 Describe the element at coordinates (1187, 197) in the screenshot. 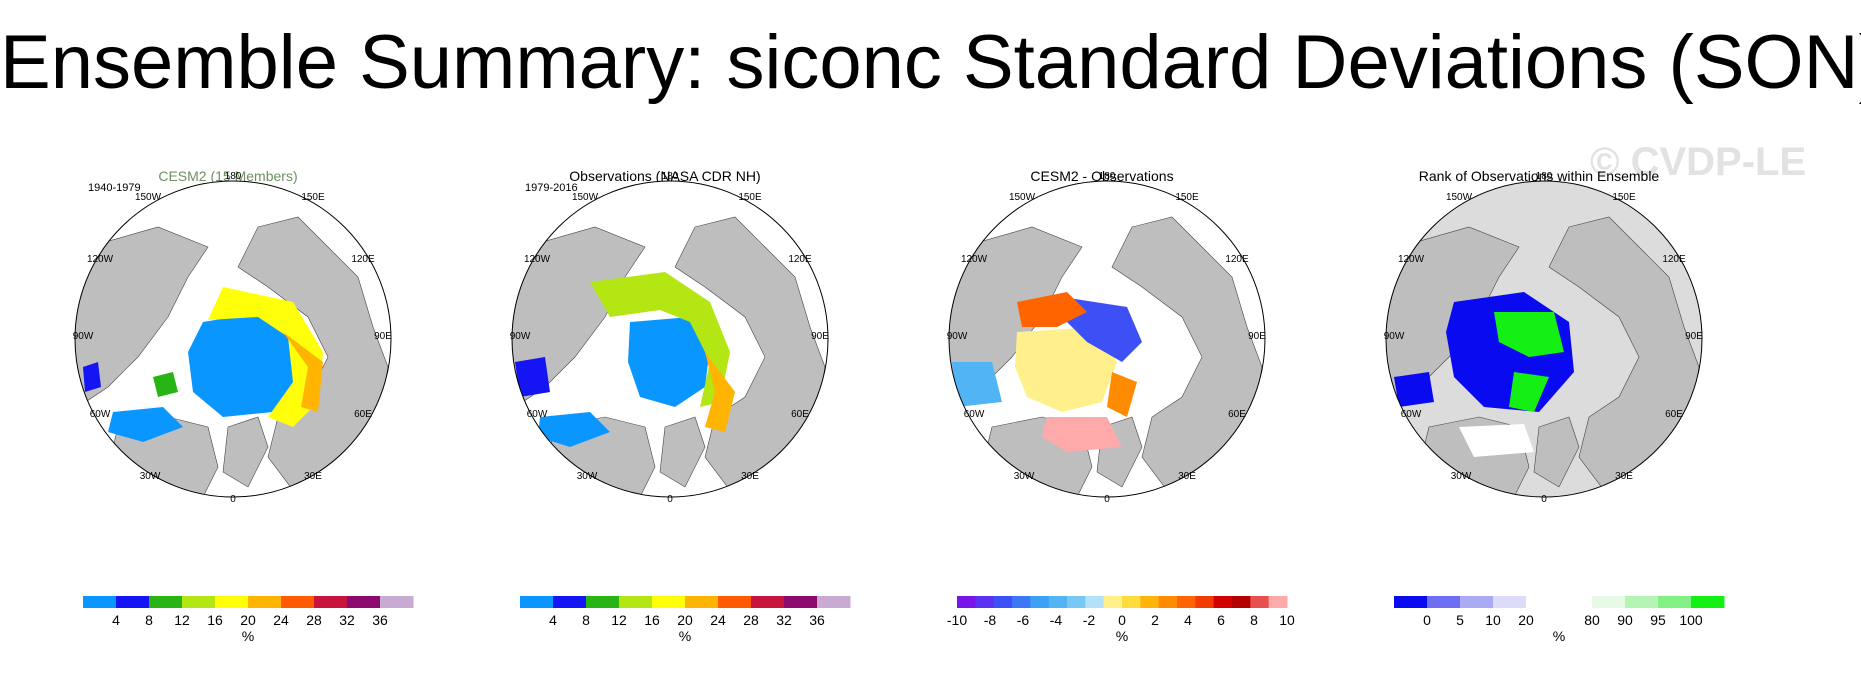

I see `longitude-label: 150E` at that location.